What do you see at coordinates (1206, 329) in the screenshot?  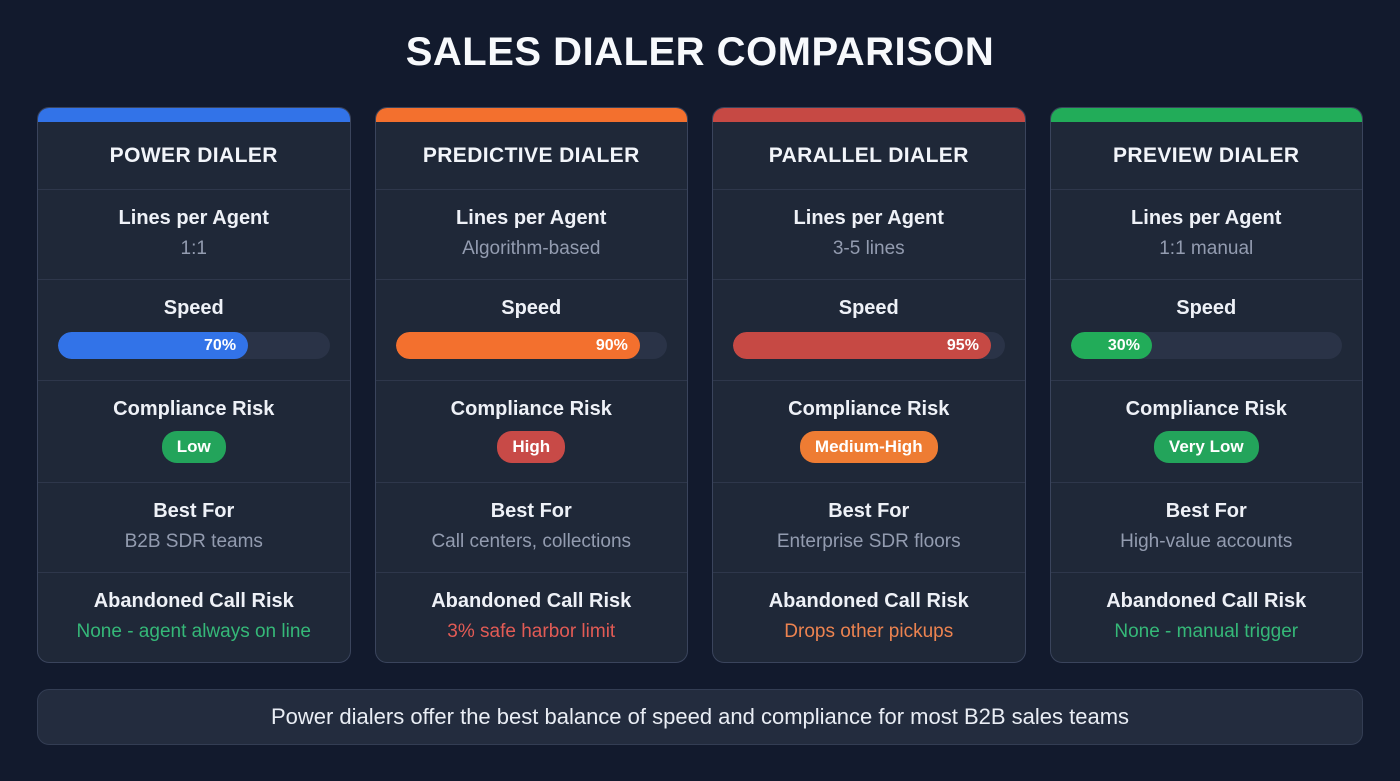 I see `speed-row: Speed 30%` at bounding box center [1206, 329].